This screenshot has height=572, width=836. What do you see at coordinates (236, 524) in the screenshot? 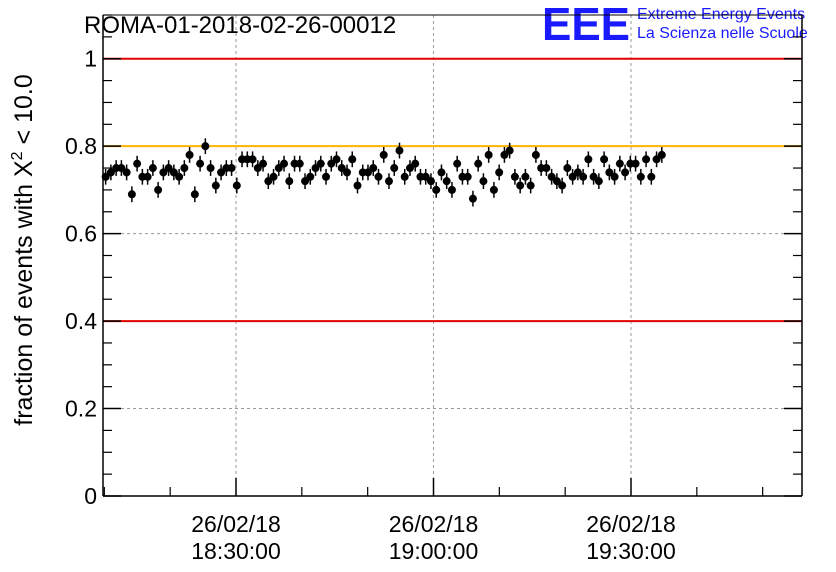
I see `x-tick-date-0: 26/02/18` at bounding box center [236, 524].